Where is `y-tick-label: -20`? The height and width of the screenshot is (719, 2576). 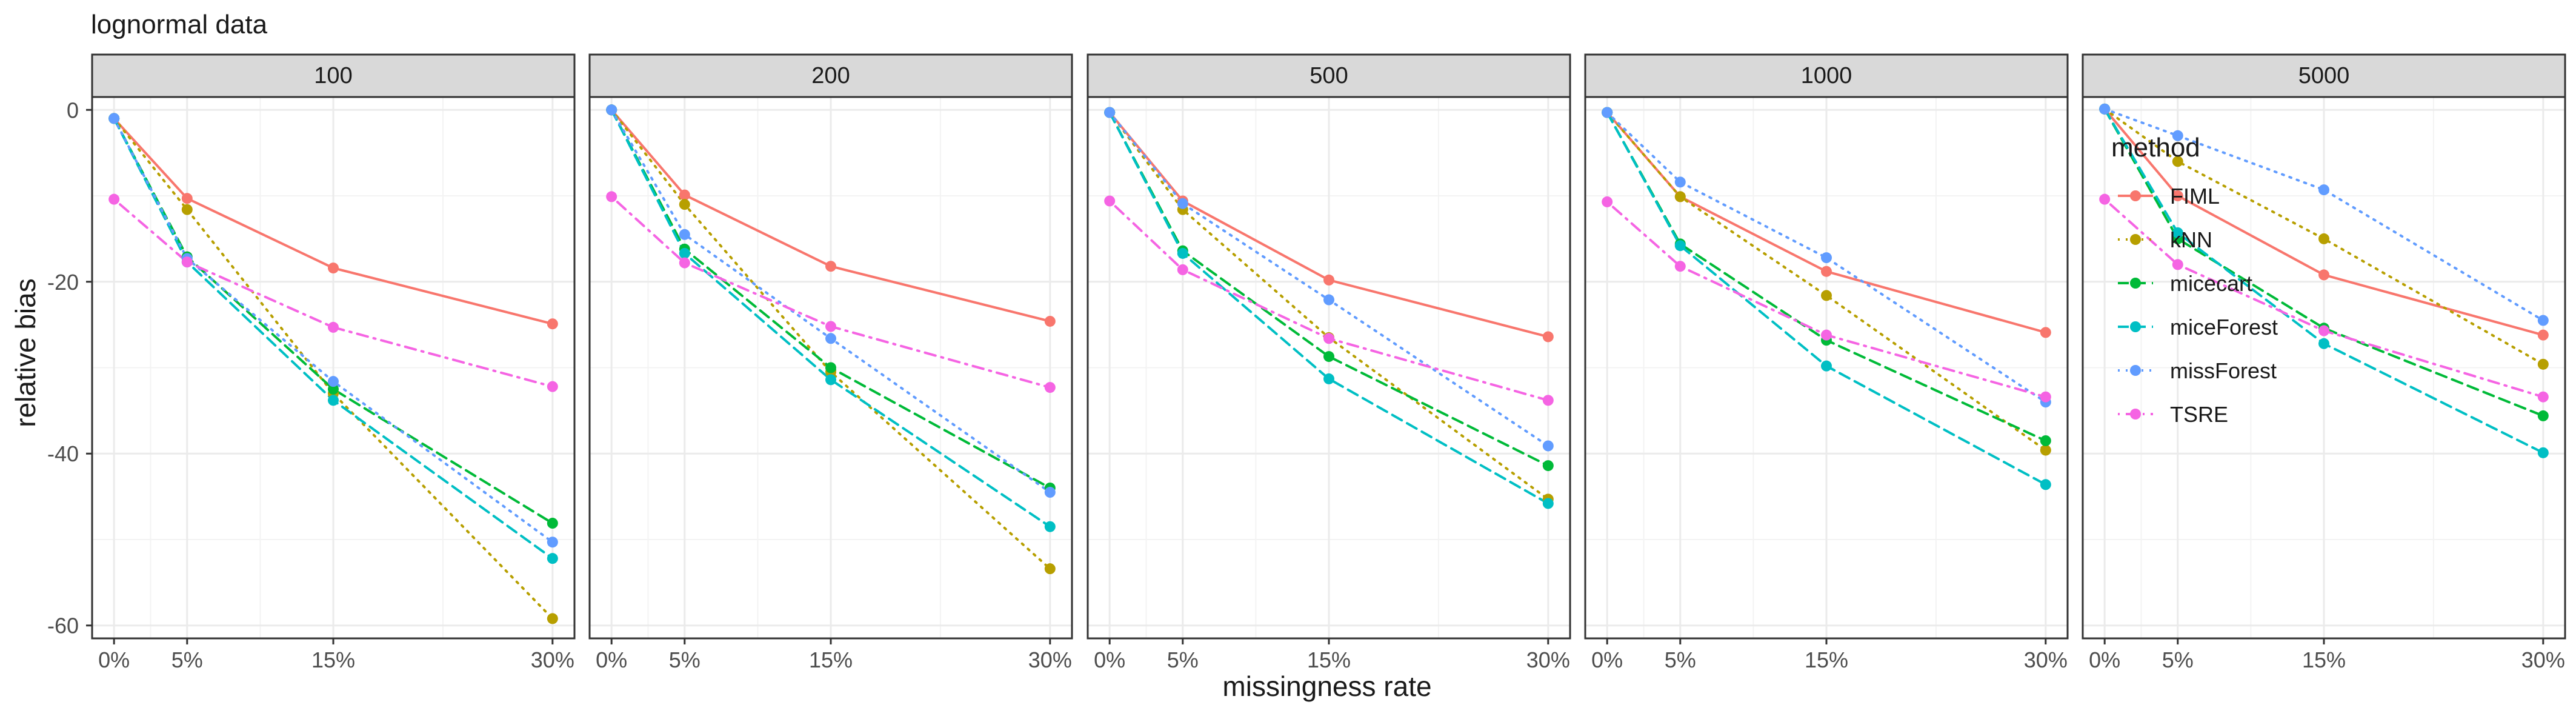 y-tick-label: -20 is located at coordinates (63, 282).